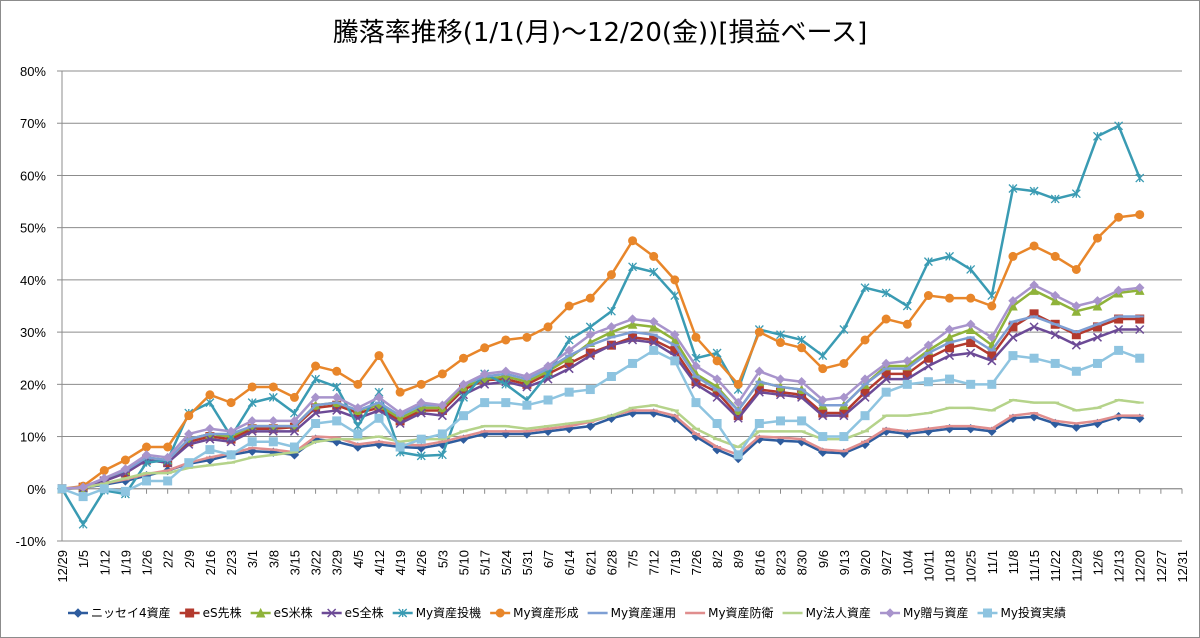 The width and height of the screenshot is (1200, 638). What do you see at coordinates (189, 559) in the screenshot?
I see `x-tick-label: 2/9` at bounding box center [189, 559].